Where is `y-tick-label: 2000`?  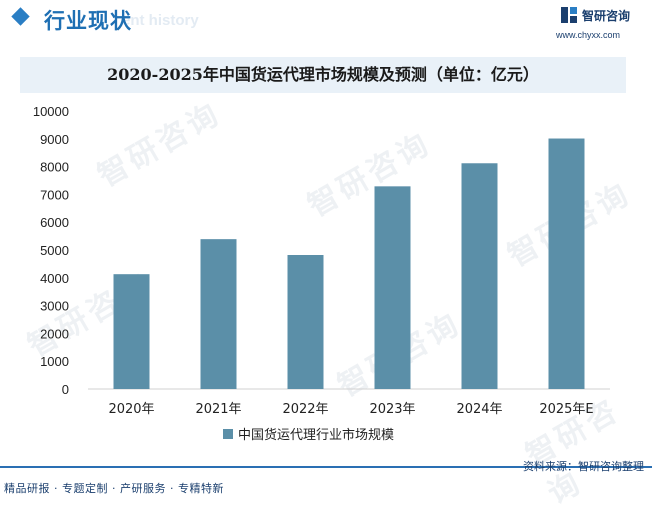
y-tick-label: 2000 is located at coordinates (54, 333).